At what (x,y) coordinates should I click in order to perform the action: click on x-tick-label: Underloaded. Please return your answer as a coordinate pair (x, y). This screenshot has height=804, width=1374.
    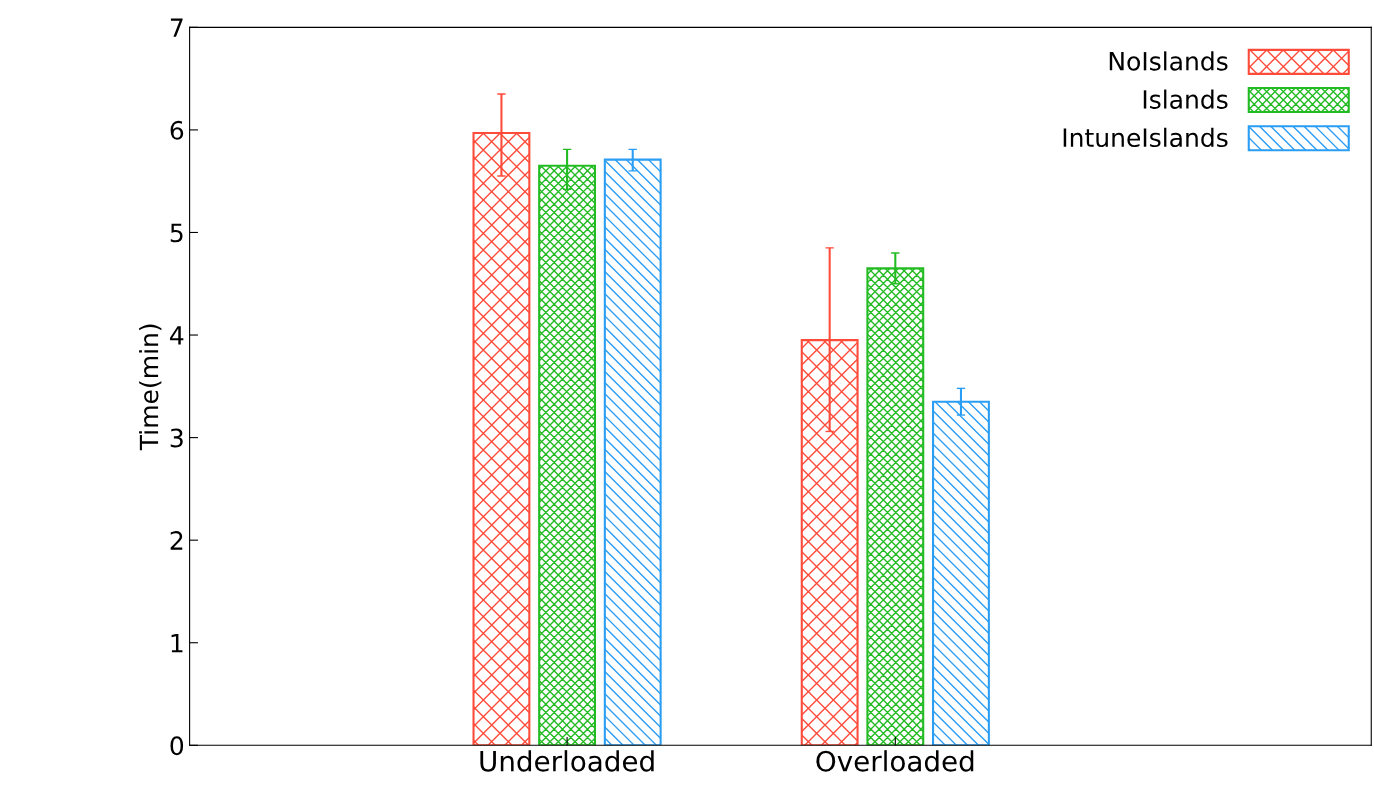
    Looking at the image, I should click on (567, 761).